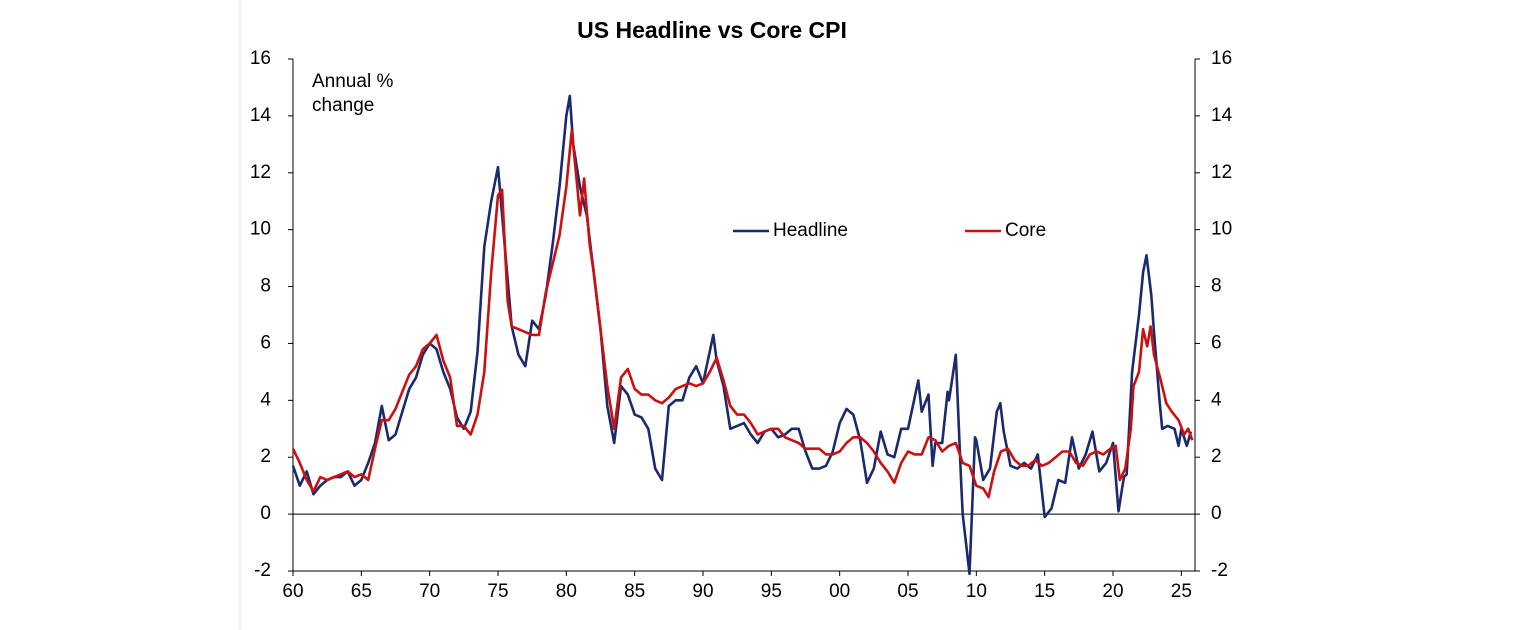  I want to click on annotation: change, so click(343, 105).